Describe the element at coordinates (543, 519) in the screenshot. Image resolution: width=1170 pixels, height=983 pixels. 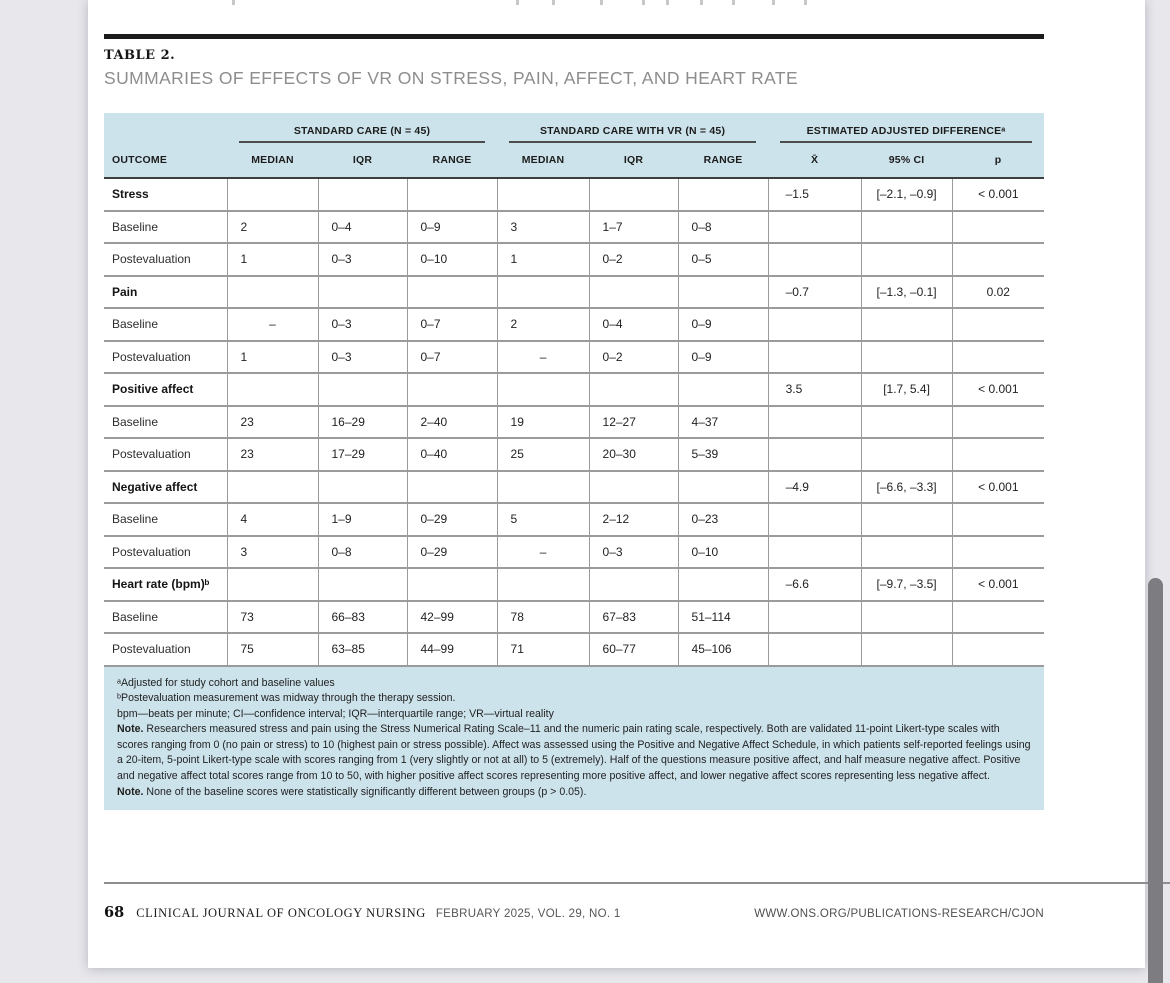
I see `table-cell: 5` at that location.